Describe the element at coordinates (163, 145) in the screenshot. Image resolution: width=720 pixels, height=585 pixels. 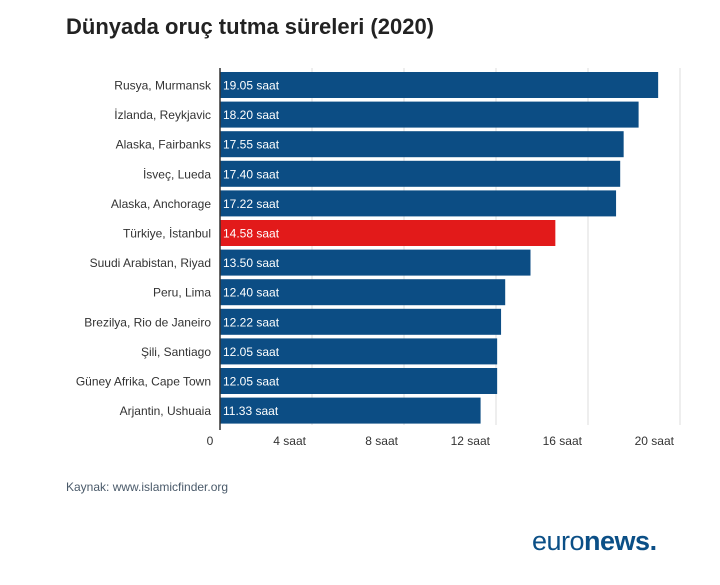
I see `category-label: Alaska, Fairbanks` at that location.